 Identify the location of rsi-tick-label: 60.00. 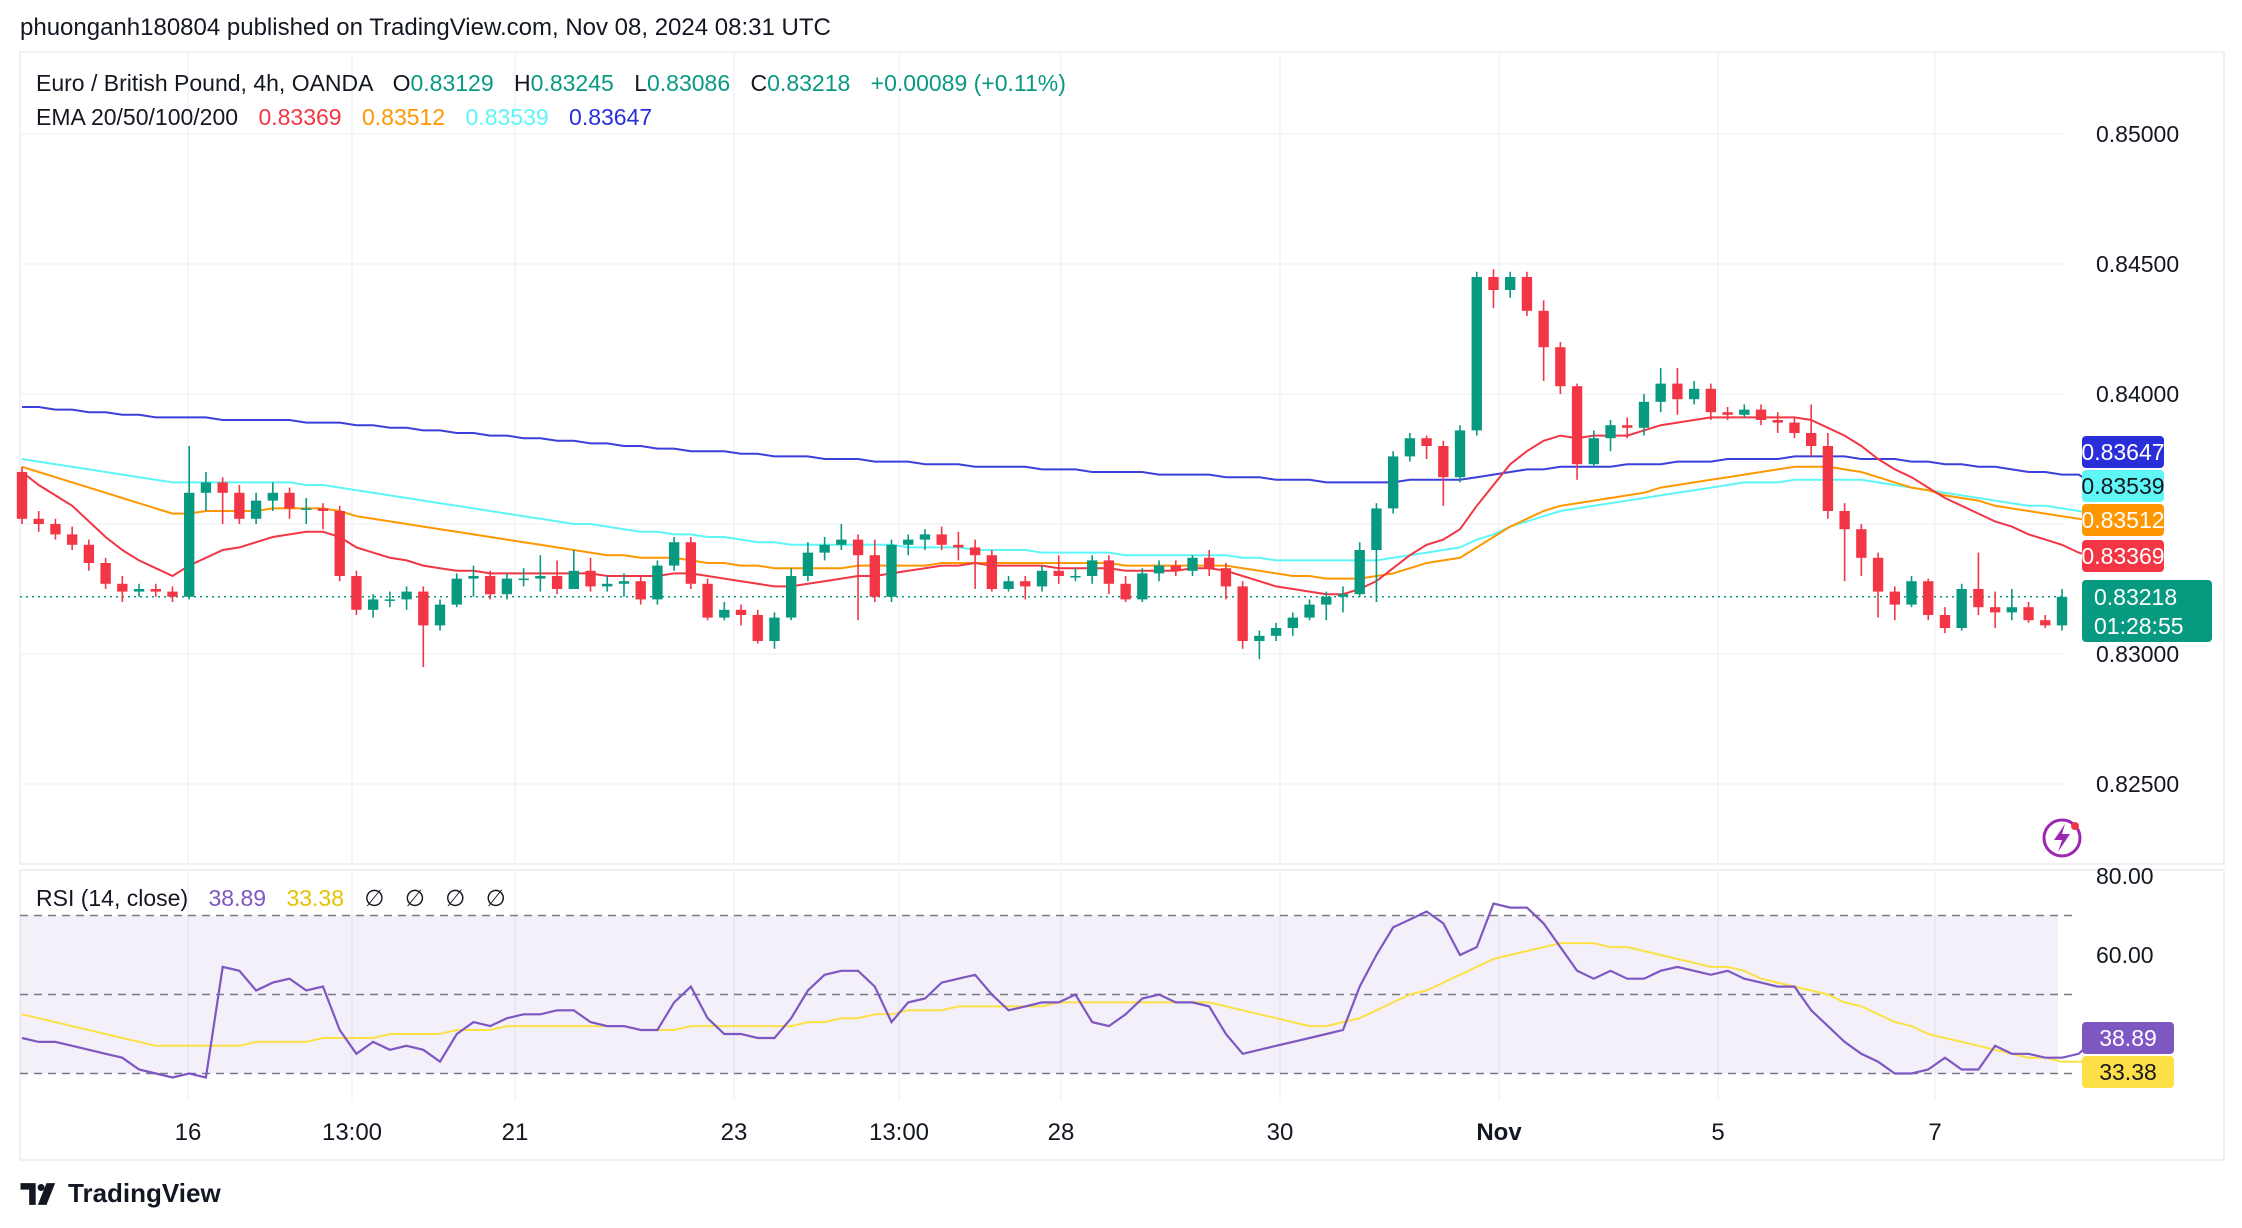
(2125, 955).